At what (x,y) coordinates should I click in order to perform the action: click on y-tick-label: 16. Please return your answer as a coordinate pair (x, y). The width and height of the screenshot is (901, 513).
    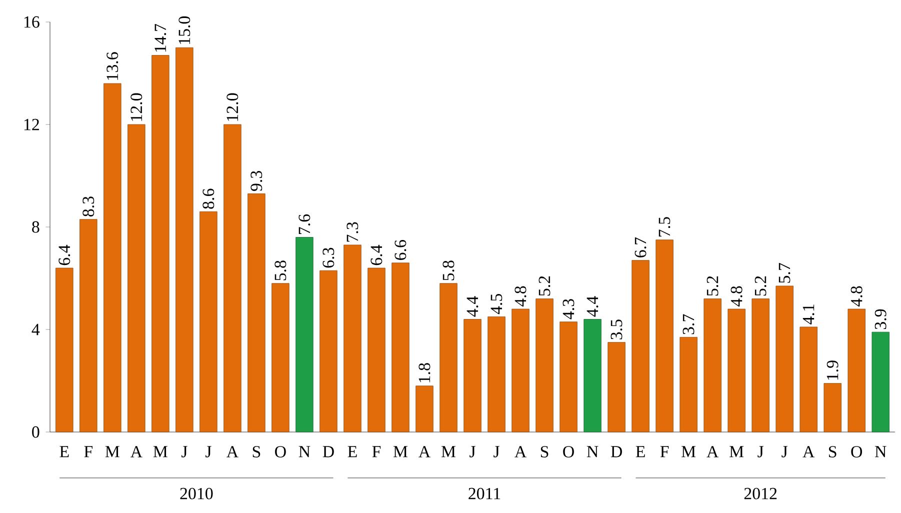
    Looking at the image, I should click on (32, 22).